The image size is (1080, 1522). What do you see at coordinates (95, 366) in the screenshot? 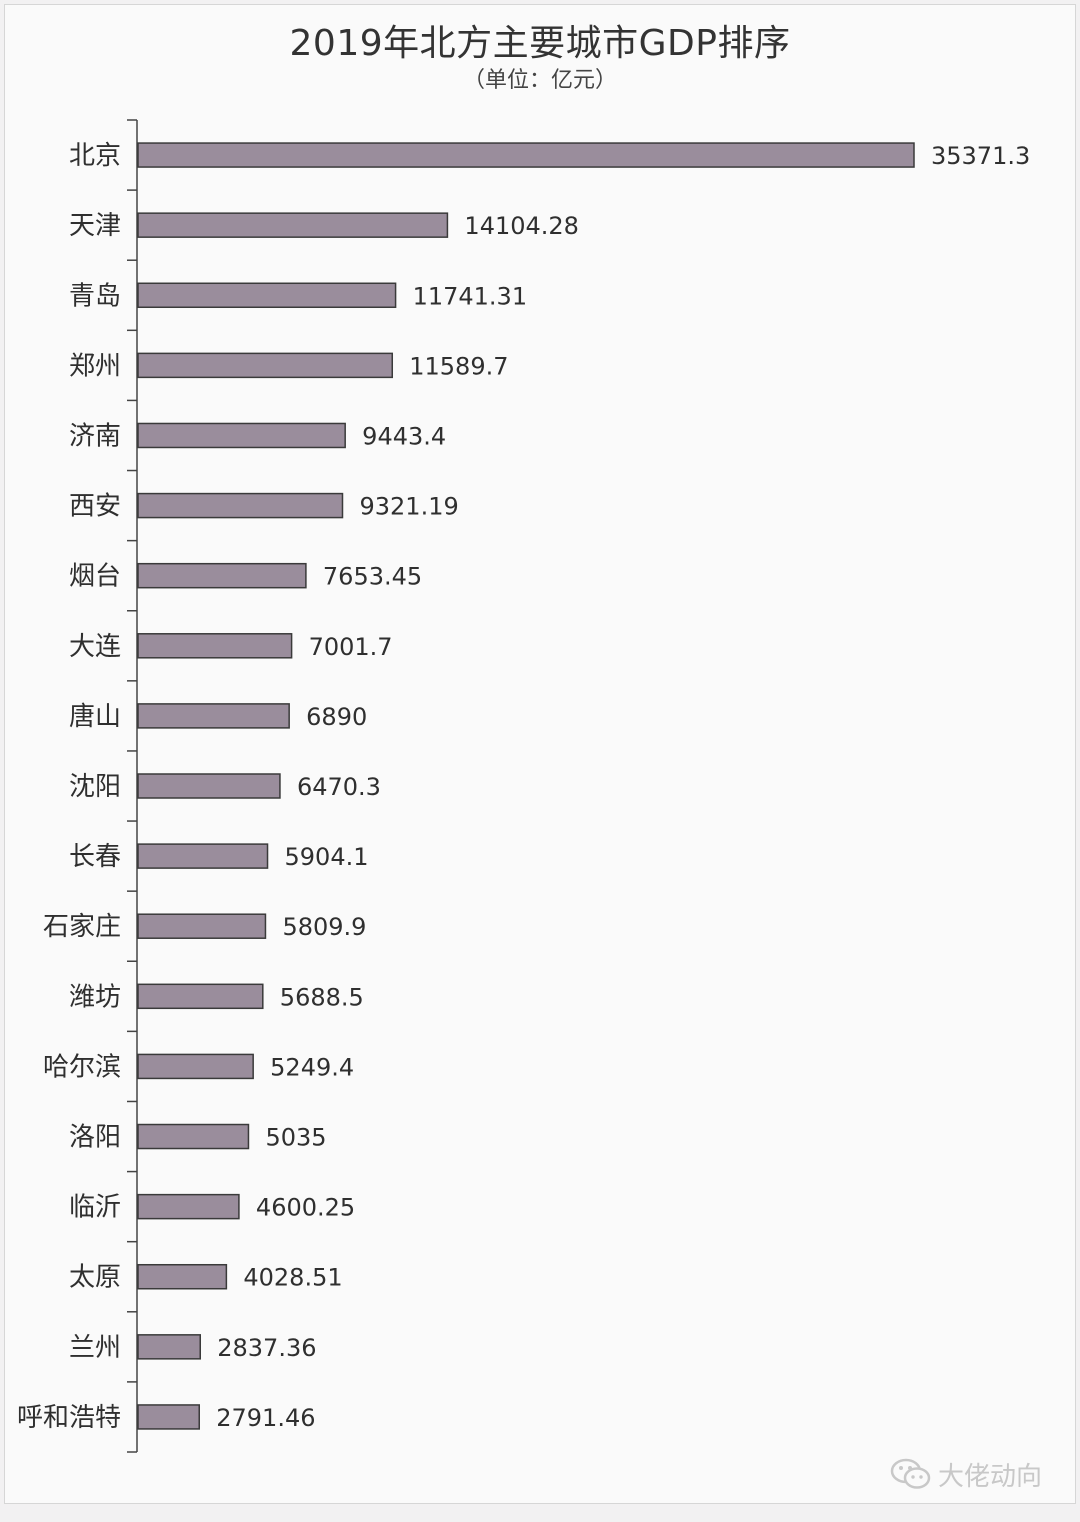
I see `category-label: 郑州` at bounding box center [95, 366].